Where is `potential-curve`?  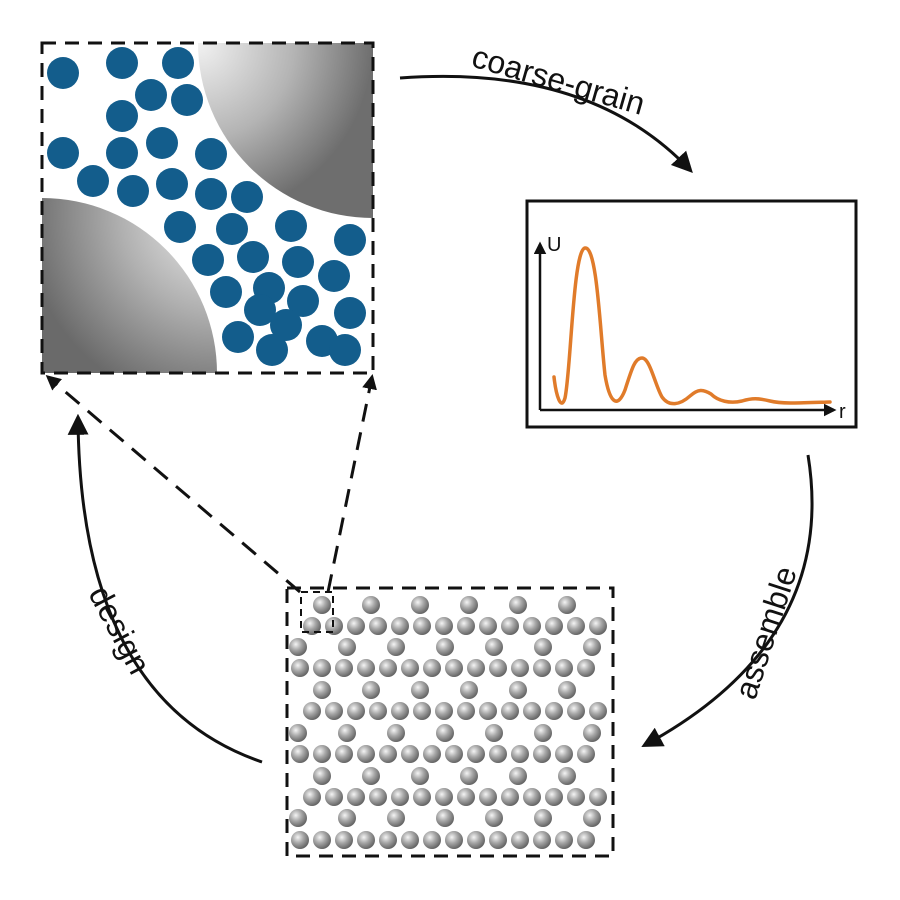
potential-curve is located at coordinates (692, 326).